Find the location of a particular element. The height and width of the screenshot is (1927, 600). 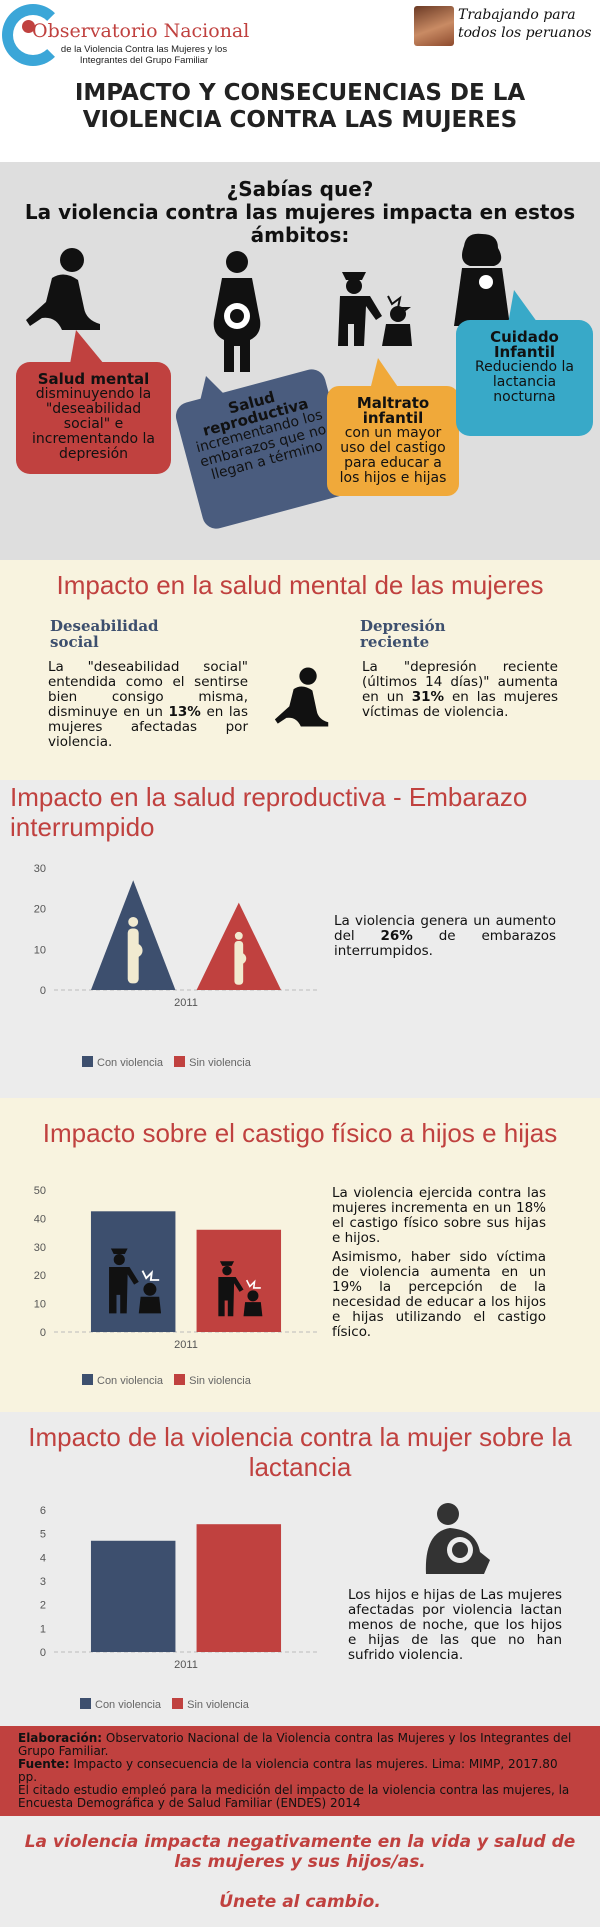

intro-title-line1: ¿Sabías que? is located at coordinates (300, 189).